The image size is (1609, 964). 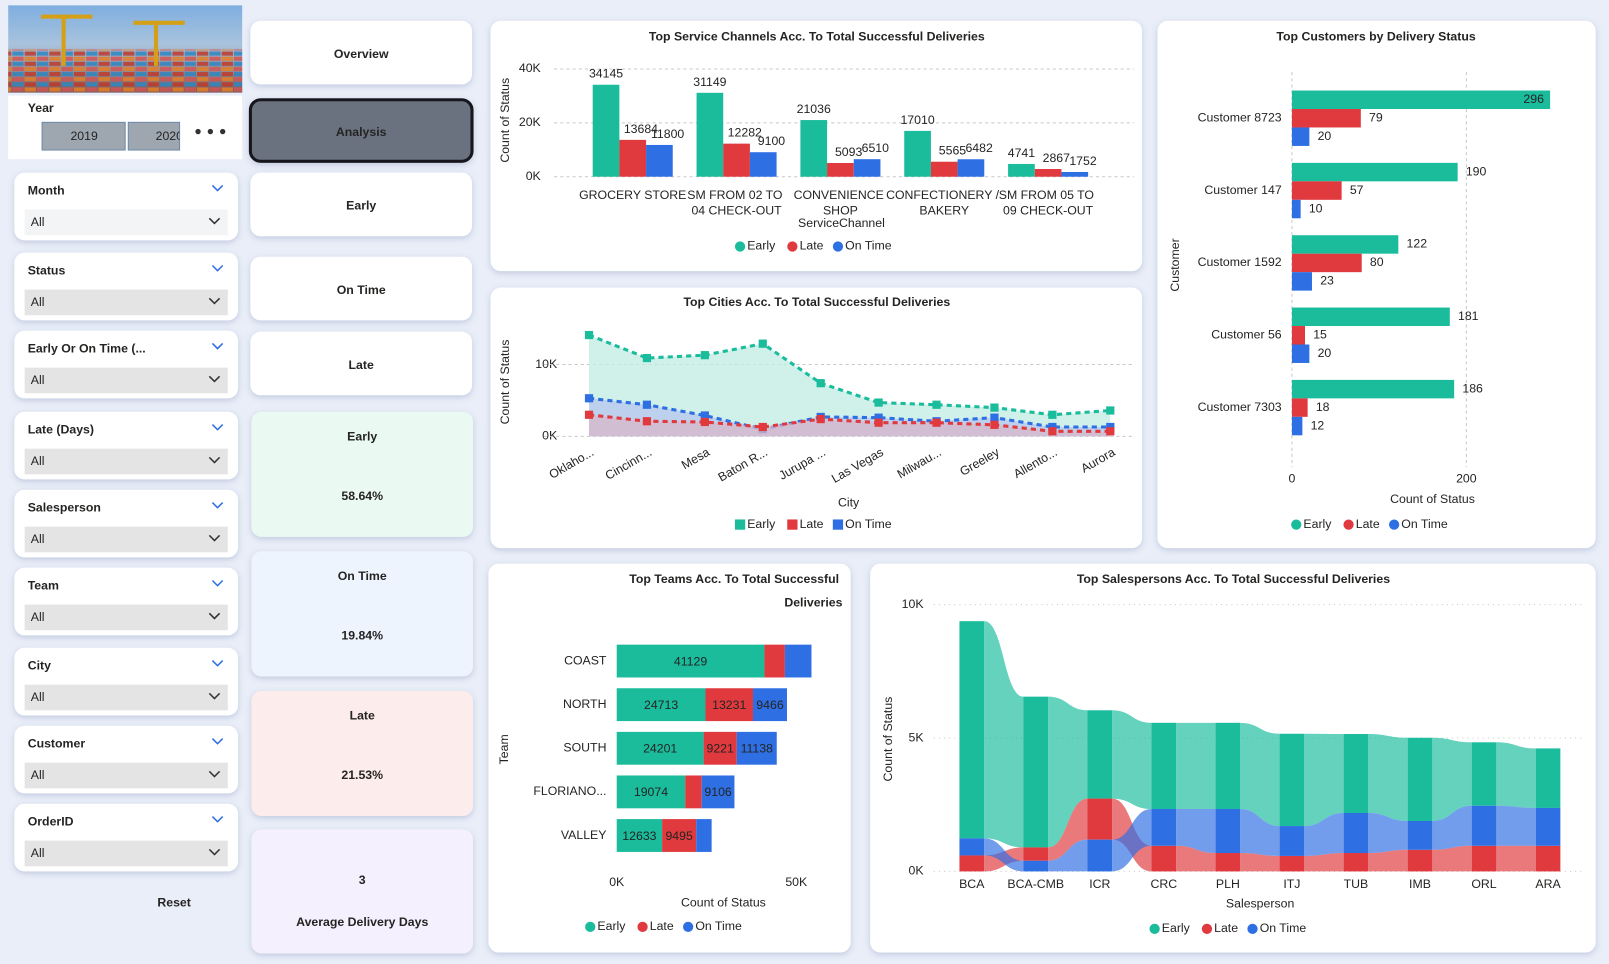 What do you see at coordinates (1375, 36) in the screenshot?
I see `chart-title: Top Customers by Delivery Status` at bounding box center [1375, 36].